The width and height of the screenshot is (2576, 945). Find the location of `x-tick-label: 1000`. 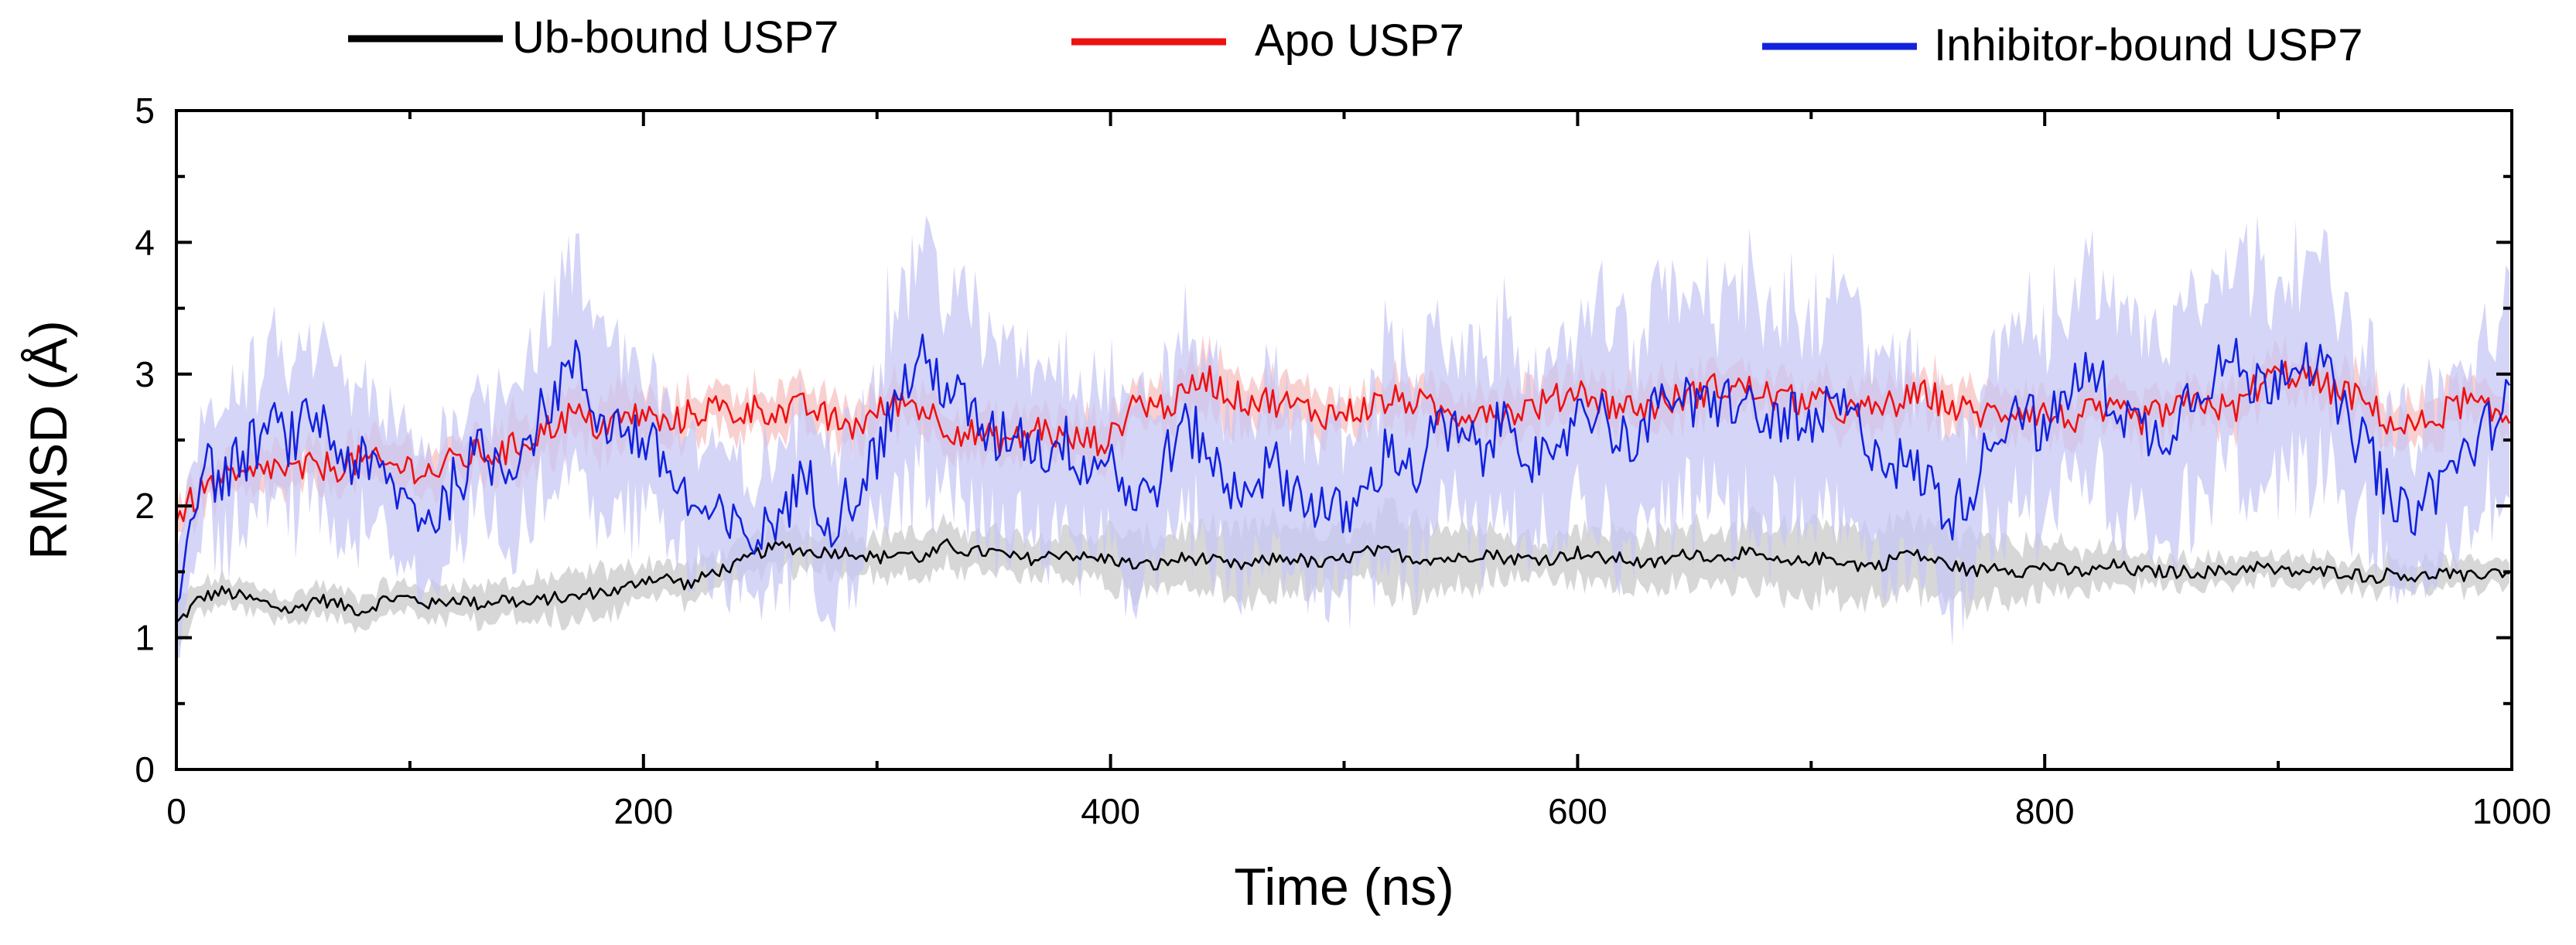

x-tick-label: 1000 is located at coordinates (2511, 811).